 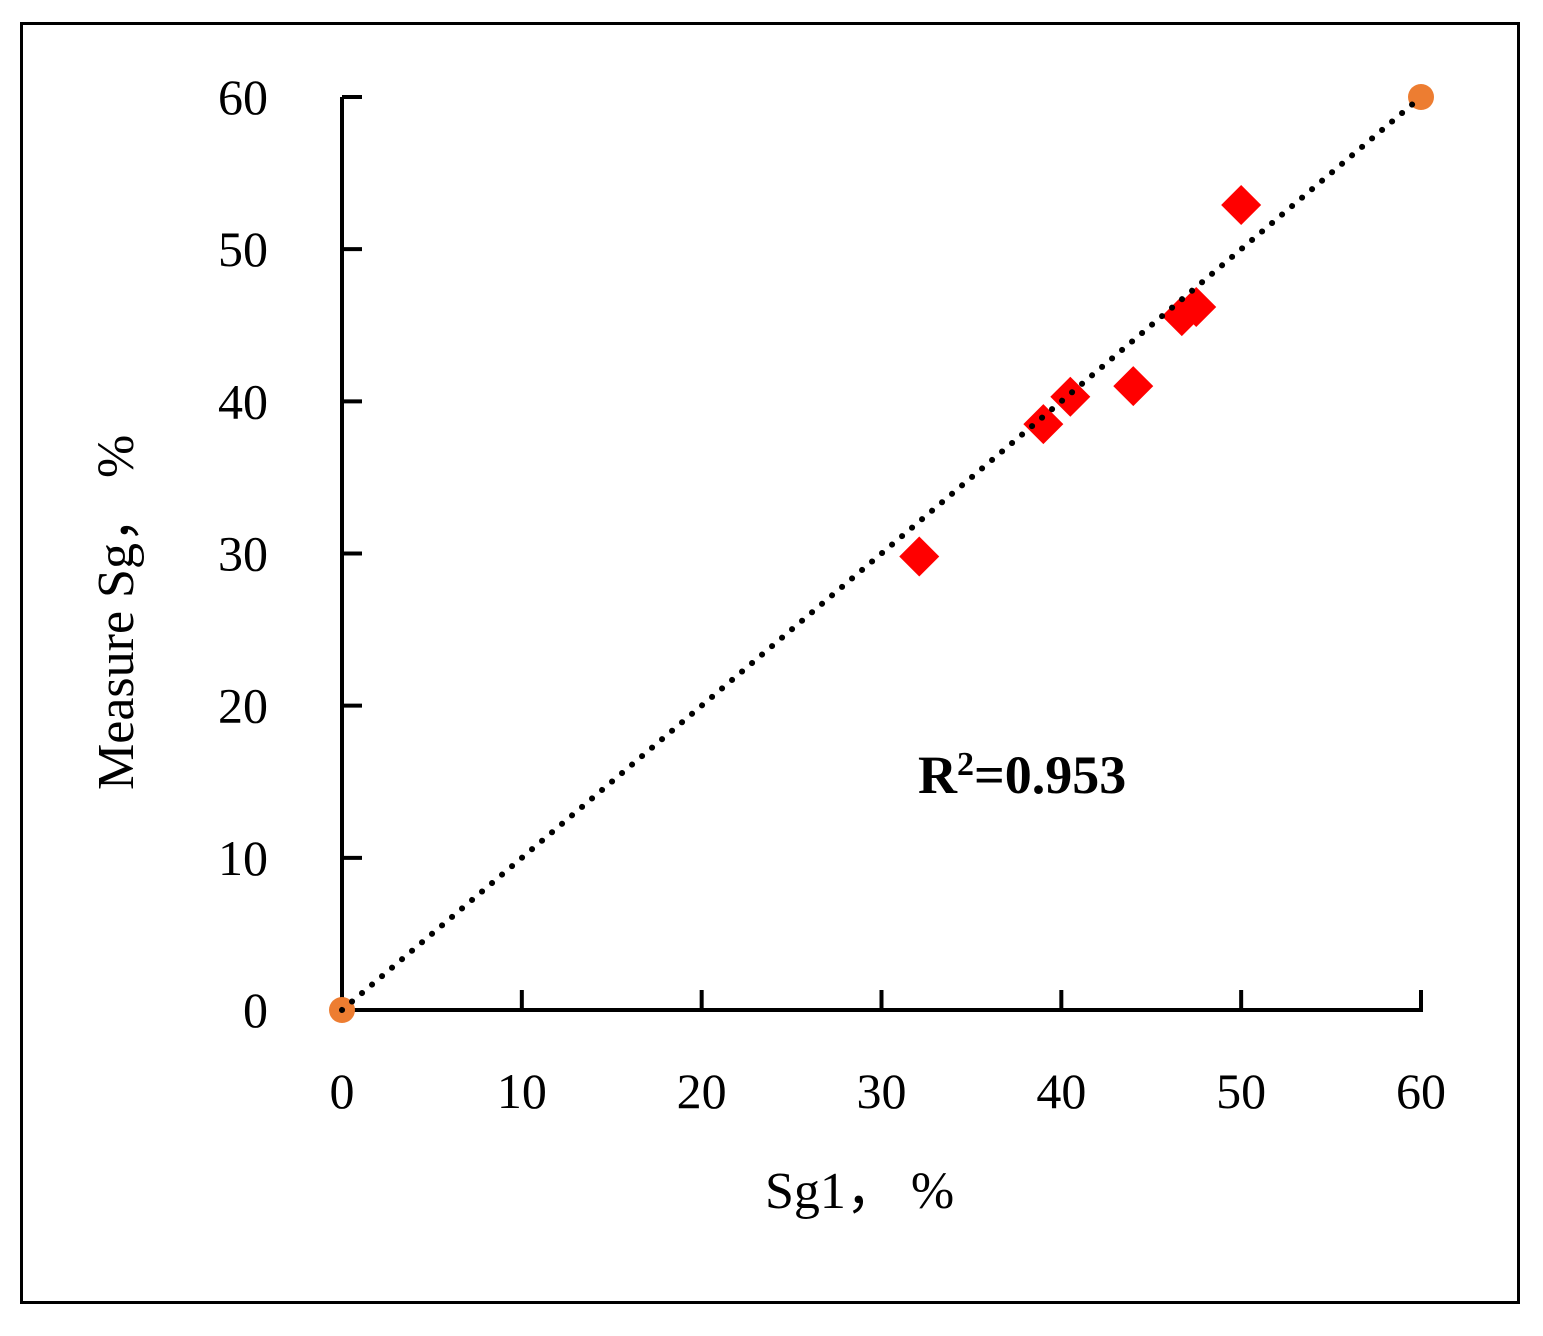 What do you see at coordinates (1241, 1091) in the screenshot?
I see `x-tick-label: 50` at bounding box center [1241, 1091].